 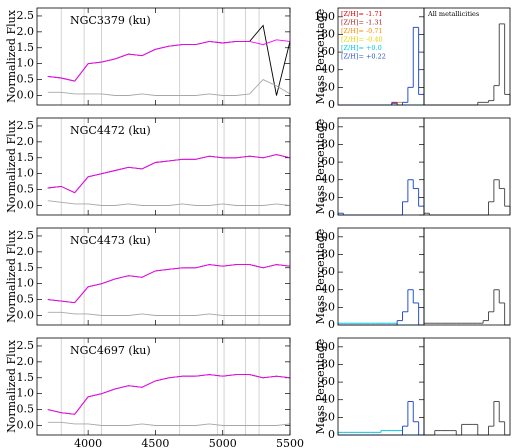 I want to click on panel-title: NGC4697 (ku), so click(x=110, y=350).